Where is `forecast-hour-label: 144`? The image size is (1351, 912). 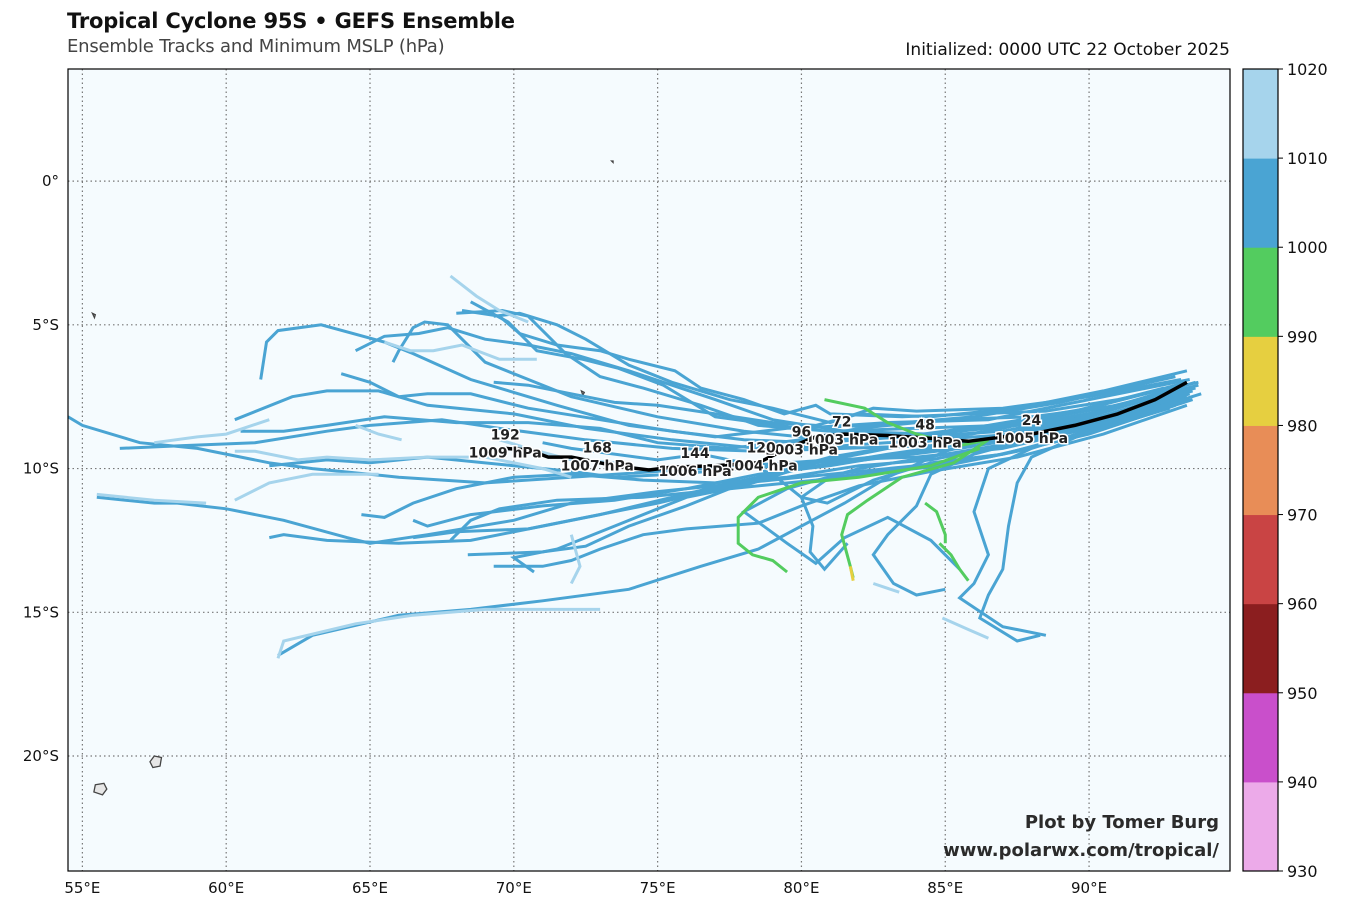
forecast-hour-label: 144 is located at coordinates (694, 454).